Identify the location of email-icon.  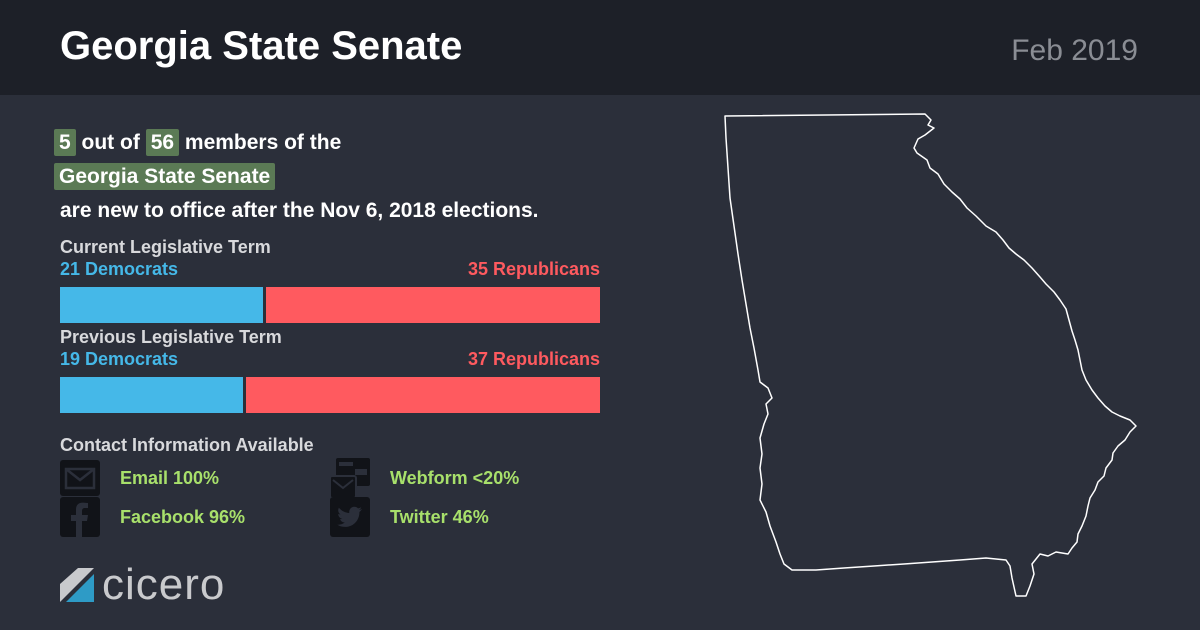
(80, 478).